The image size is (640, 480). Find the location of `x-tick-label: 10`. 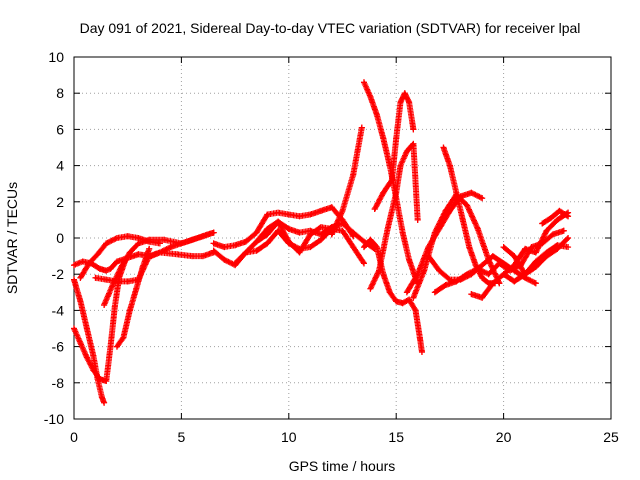

x-tick-label: 10 is located at coordinates (289, 437).